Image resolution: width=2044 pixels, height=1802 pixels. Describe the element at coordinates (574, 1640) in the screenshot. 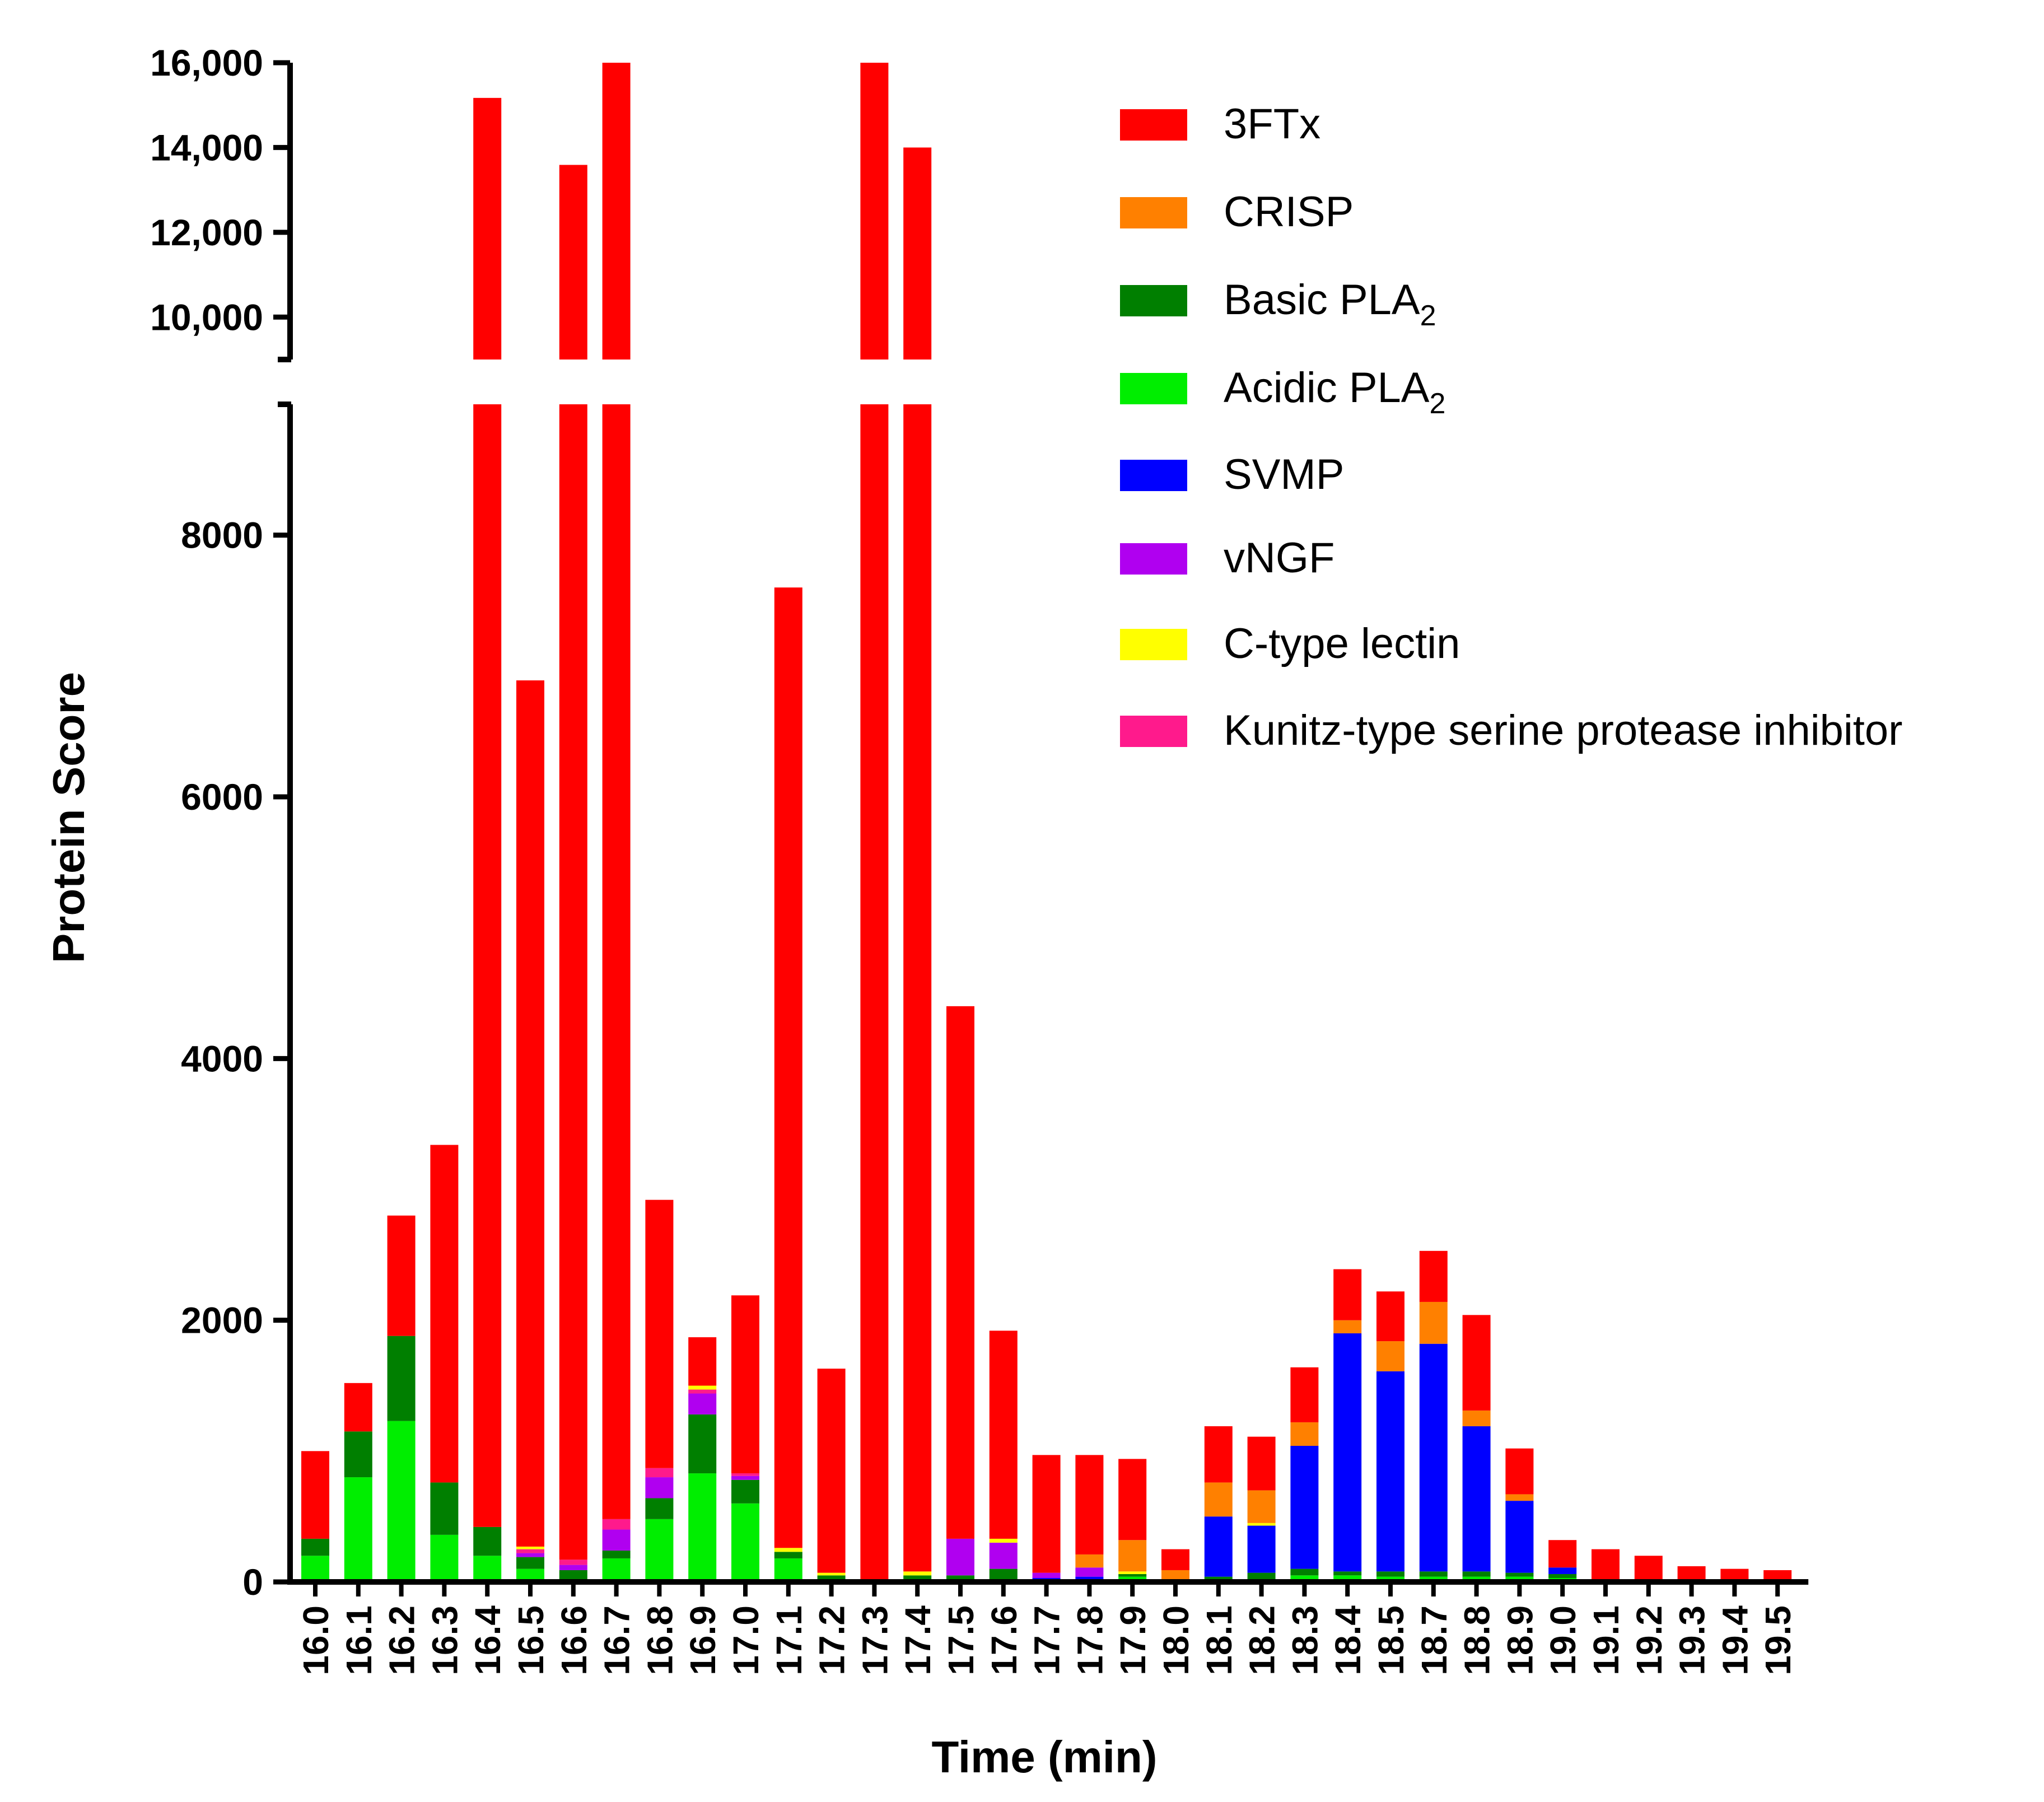

I see `x-tick-label-16.6: 16.6` at that location.